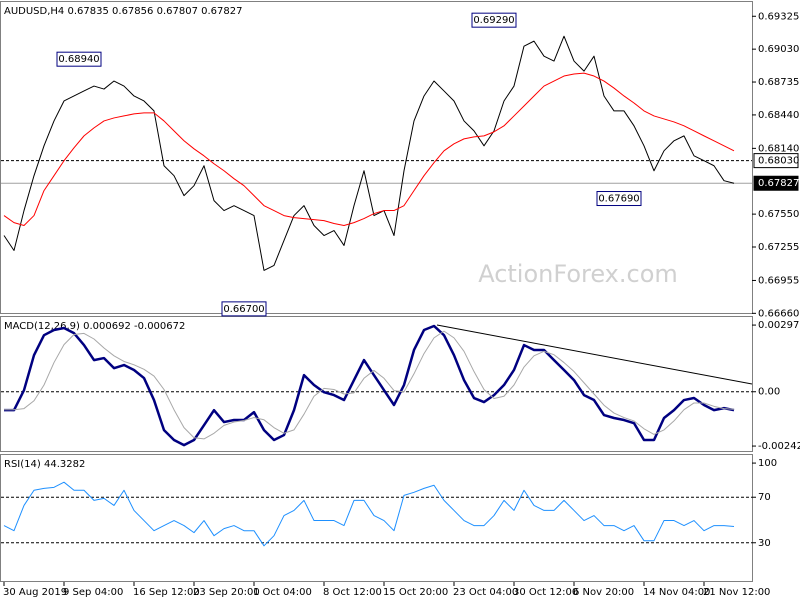 This screenshot has width=800, height=600. Describe the element at coordinates (221, 11) in the screenshot. I see `close: 0.67827` at that location.